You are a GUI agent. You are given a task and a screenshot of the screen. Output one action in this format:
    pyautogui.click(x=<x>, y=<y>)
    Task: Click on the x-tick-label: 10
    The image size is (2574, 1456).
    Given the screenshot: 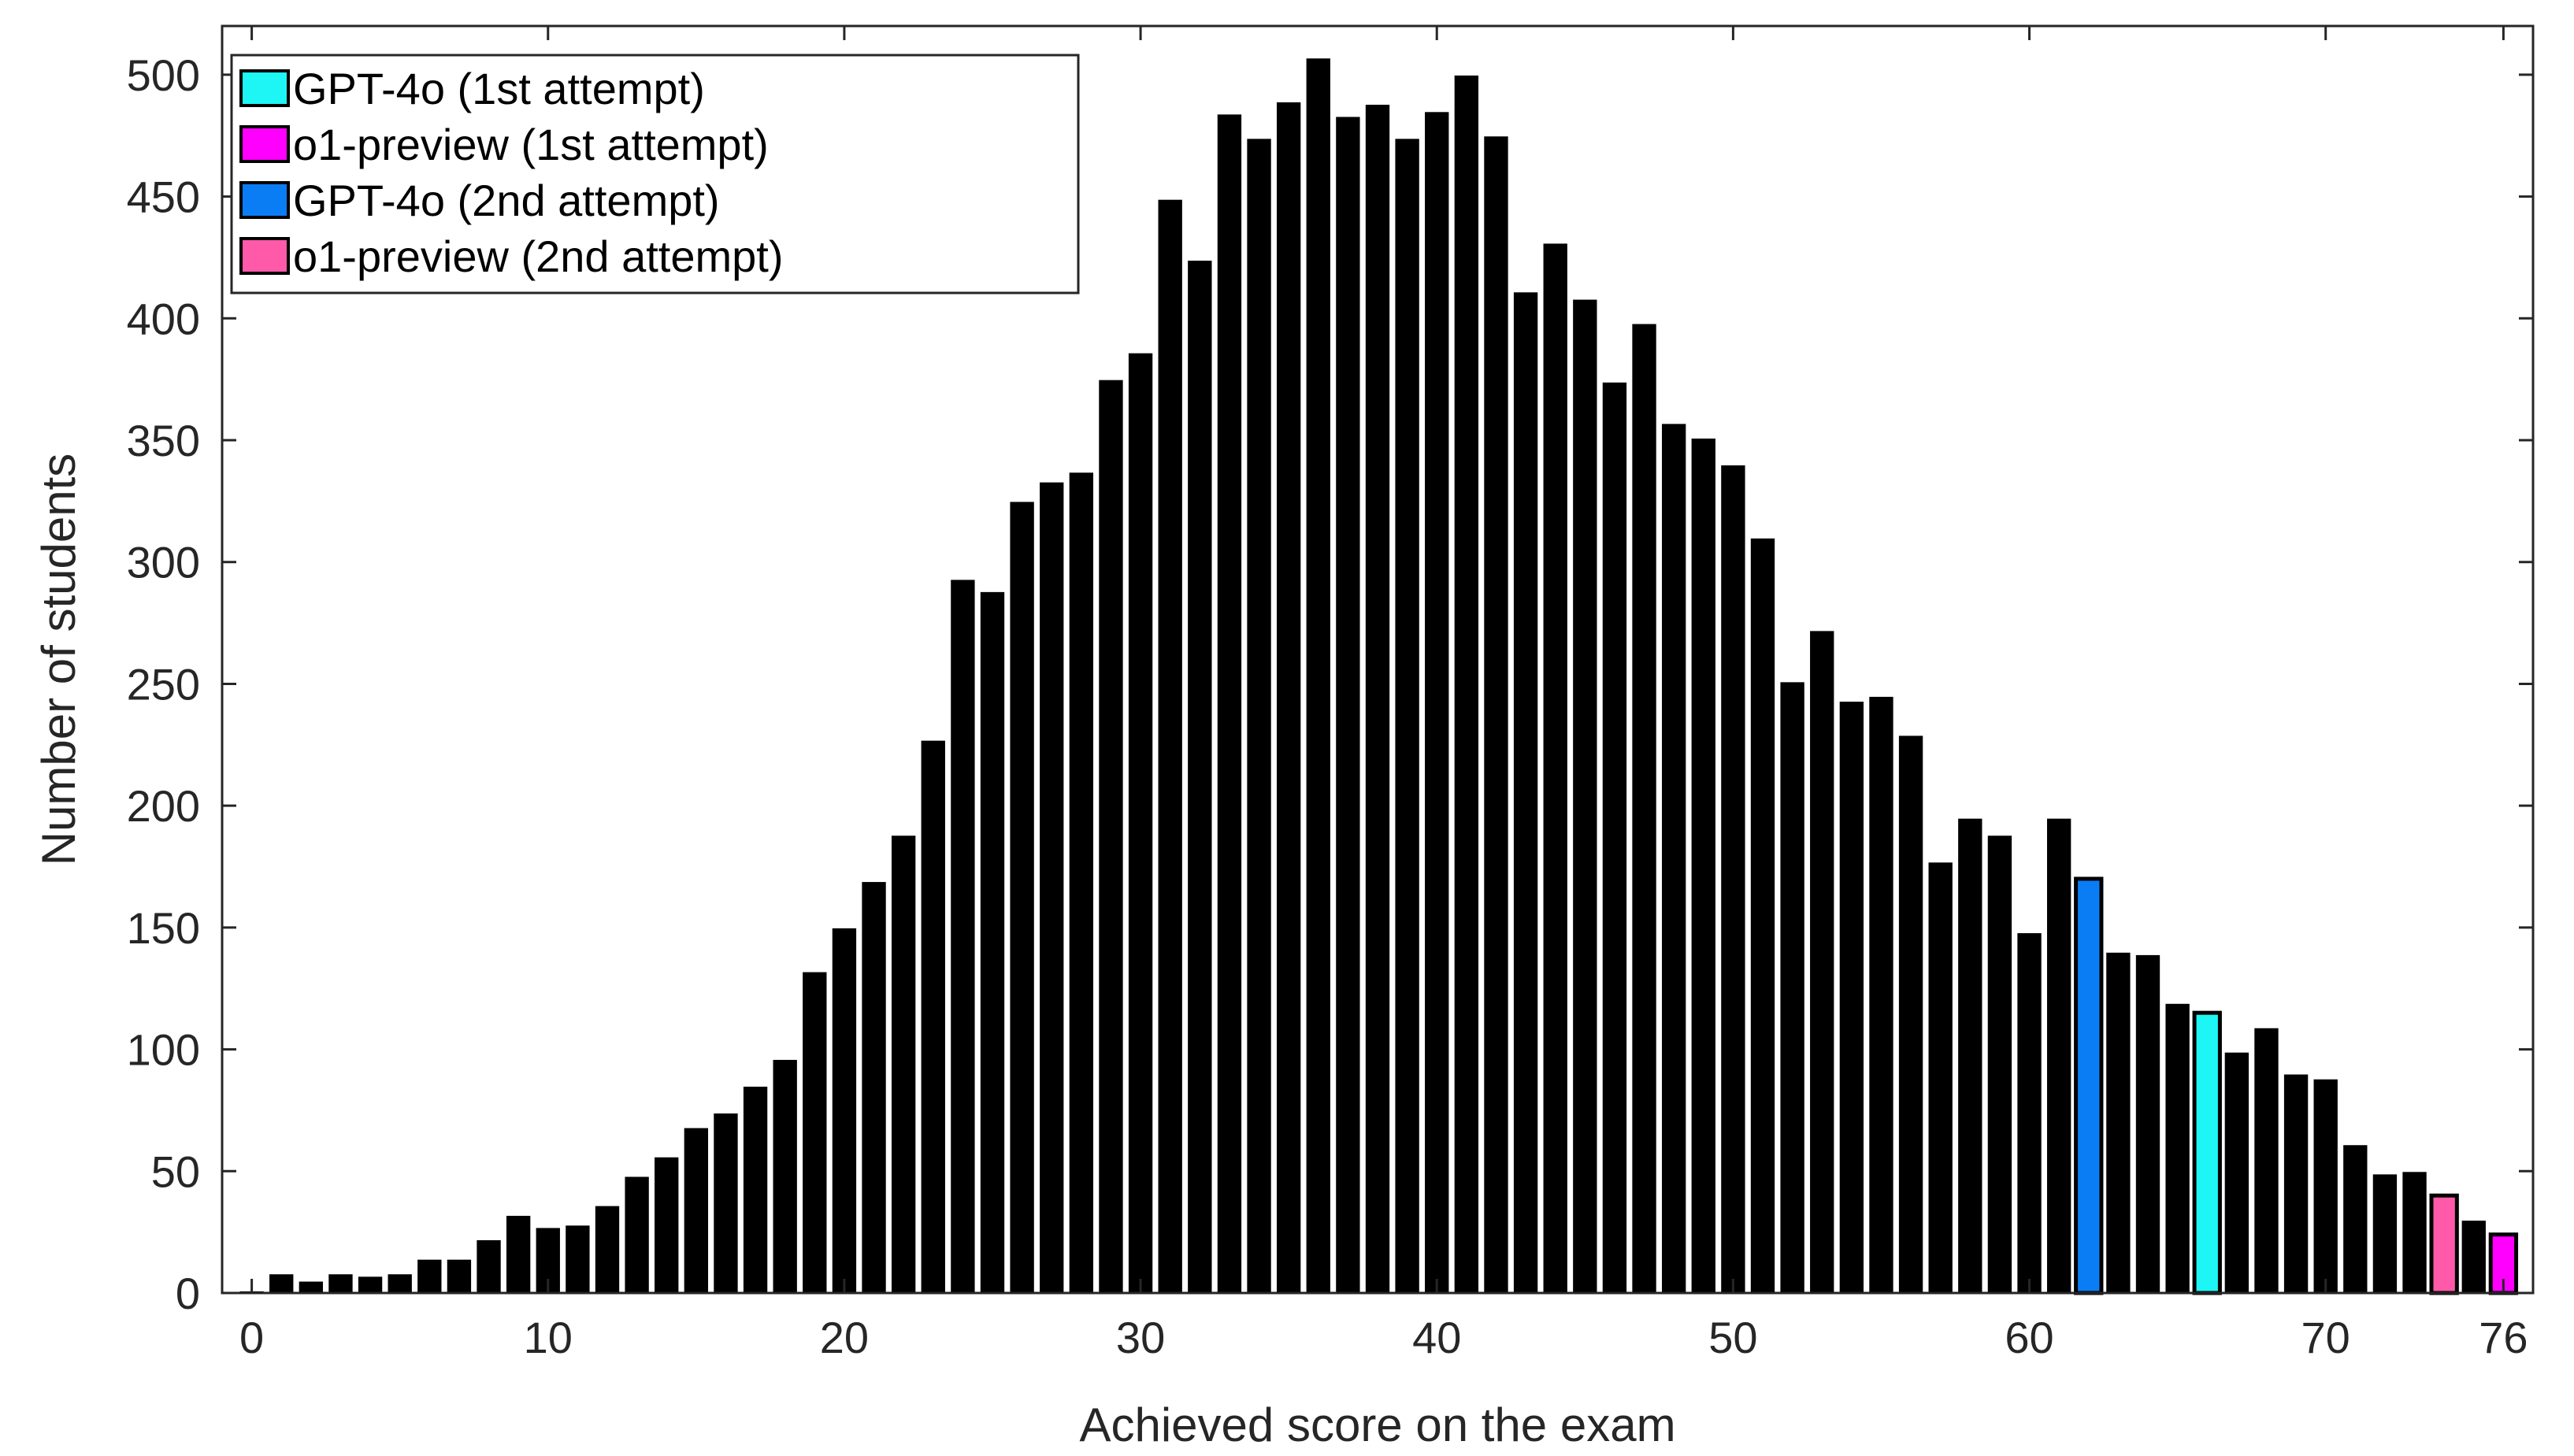 What is the action you would take?
    pyautogui.click(x=548, y=1337)
    